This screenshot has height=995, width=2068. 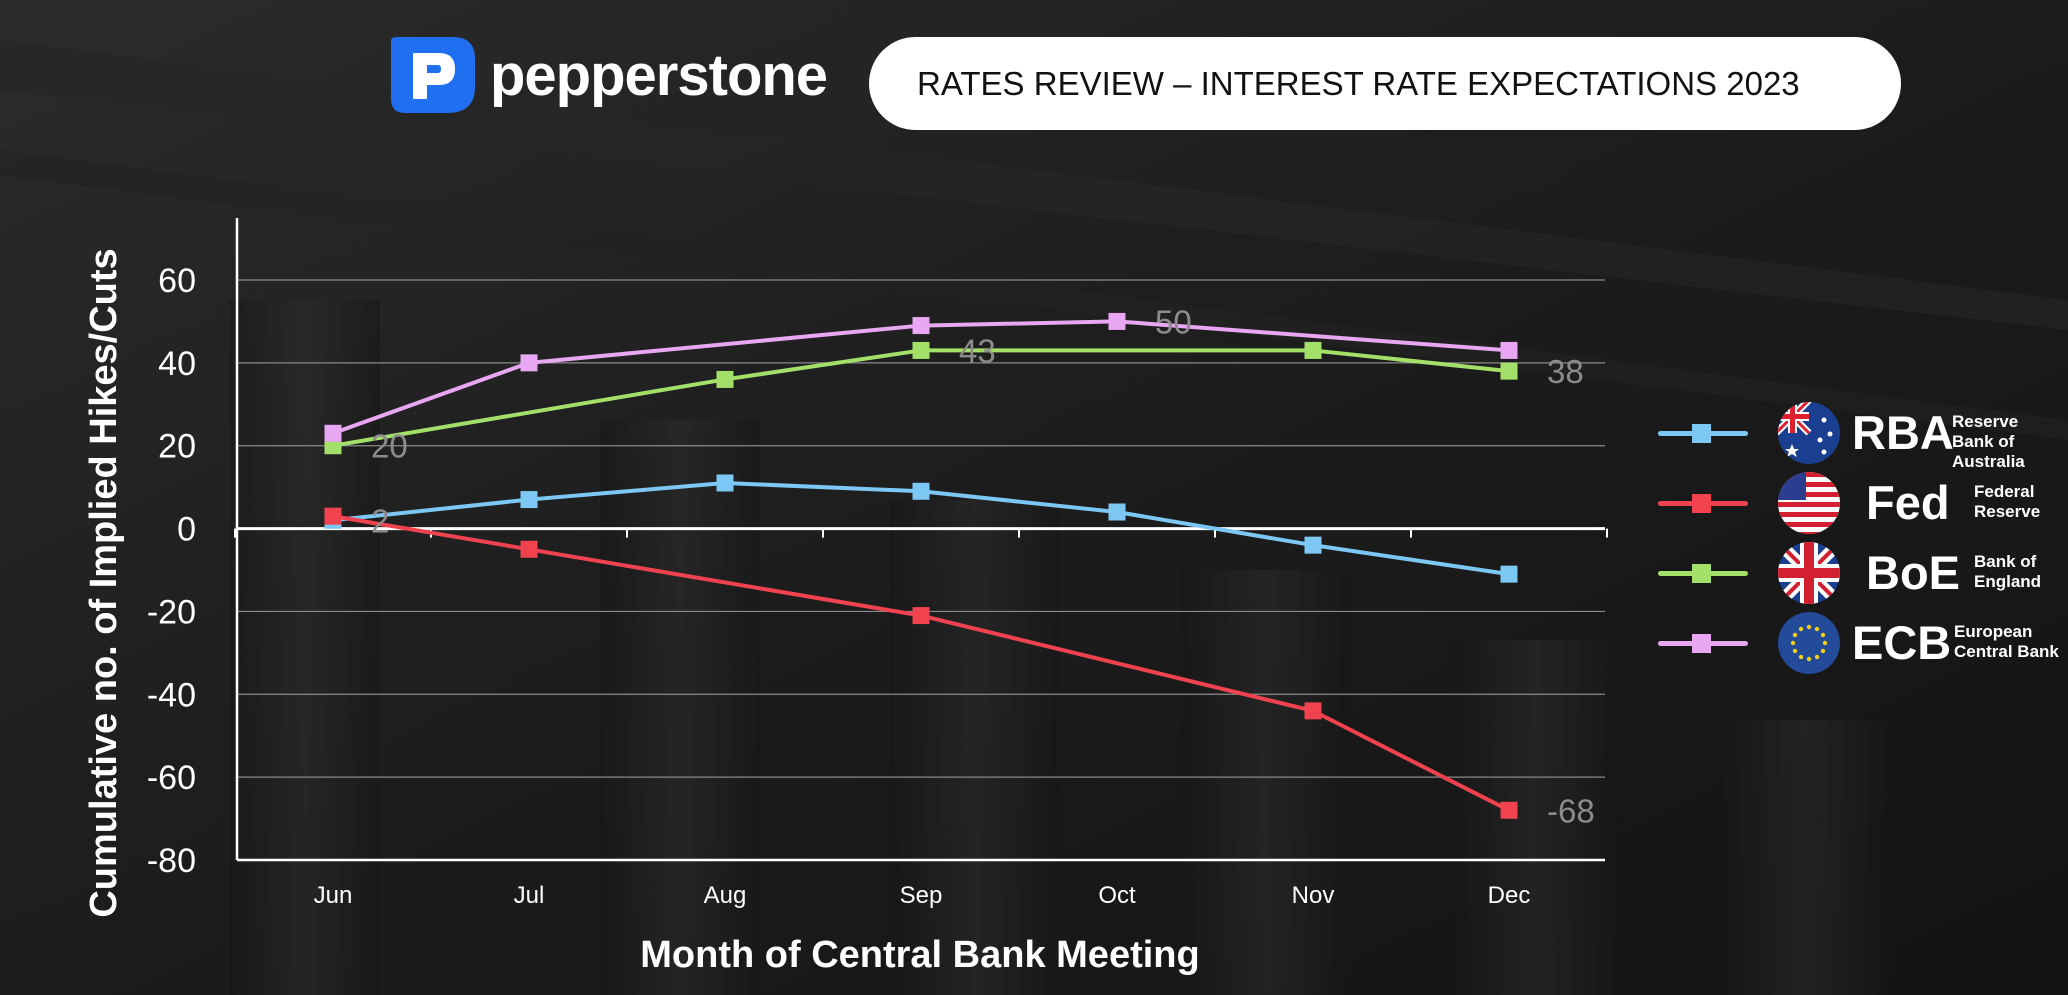 What do you see at coordinates (171, 695) in the screenshot?
I see `y-tick-label: -40` at bounding box center [171, 695].